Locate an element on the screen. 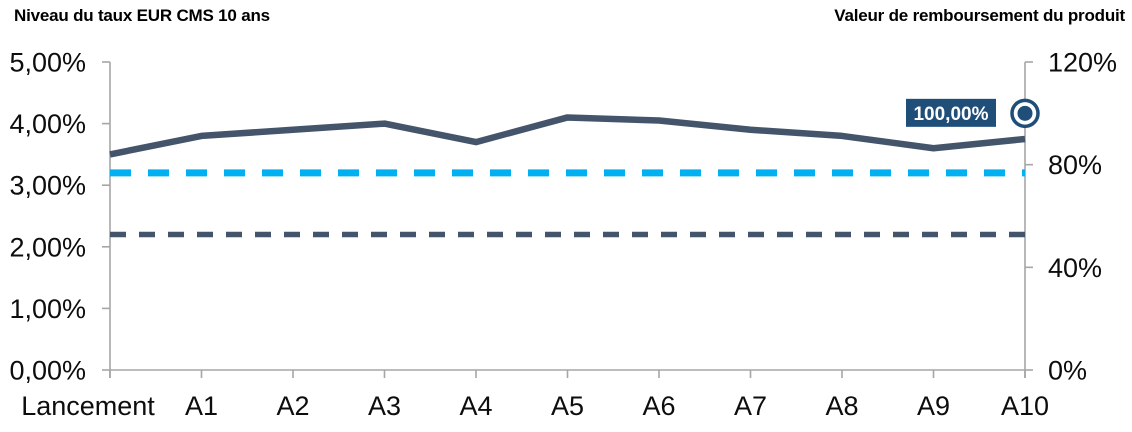 This screenshot has width=1132, height=432. x-axis-category-label: A9 is located at coordinates (933, 406).